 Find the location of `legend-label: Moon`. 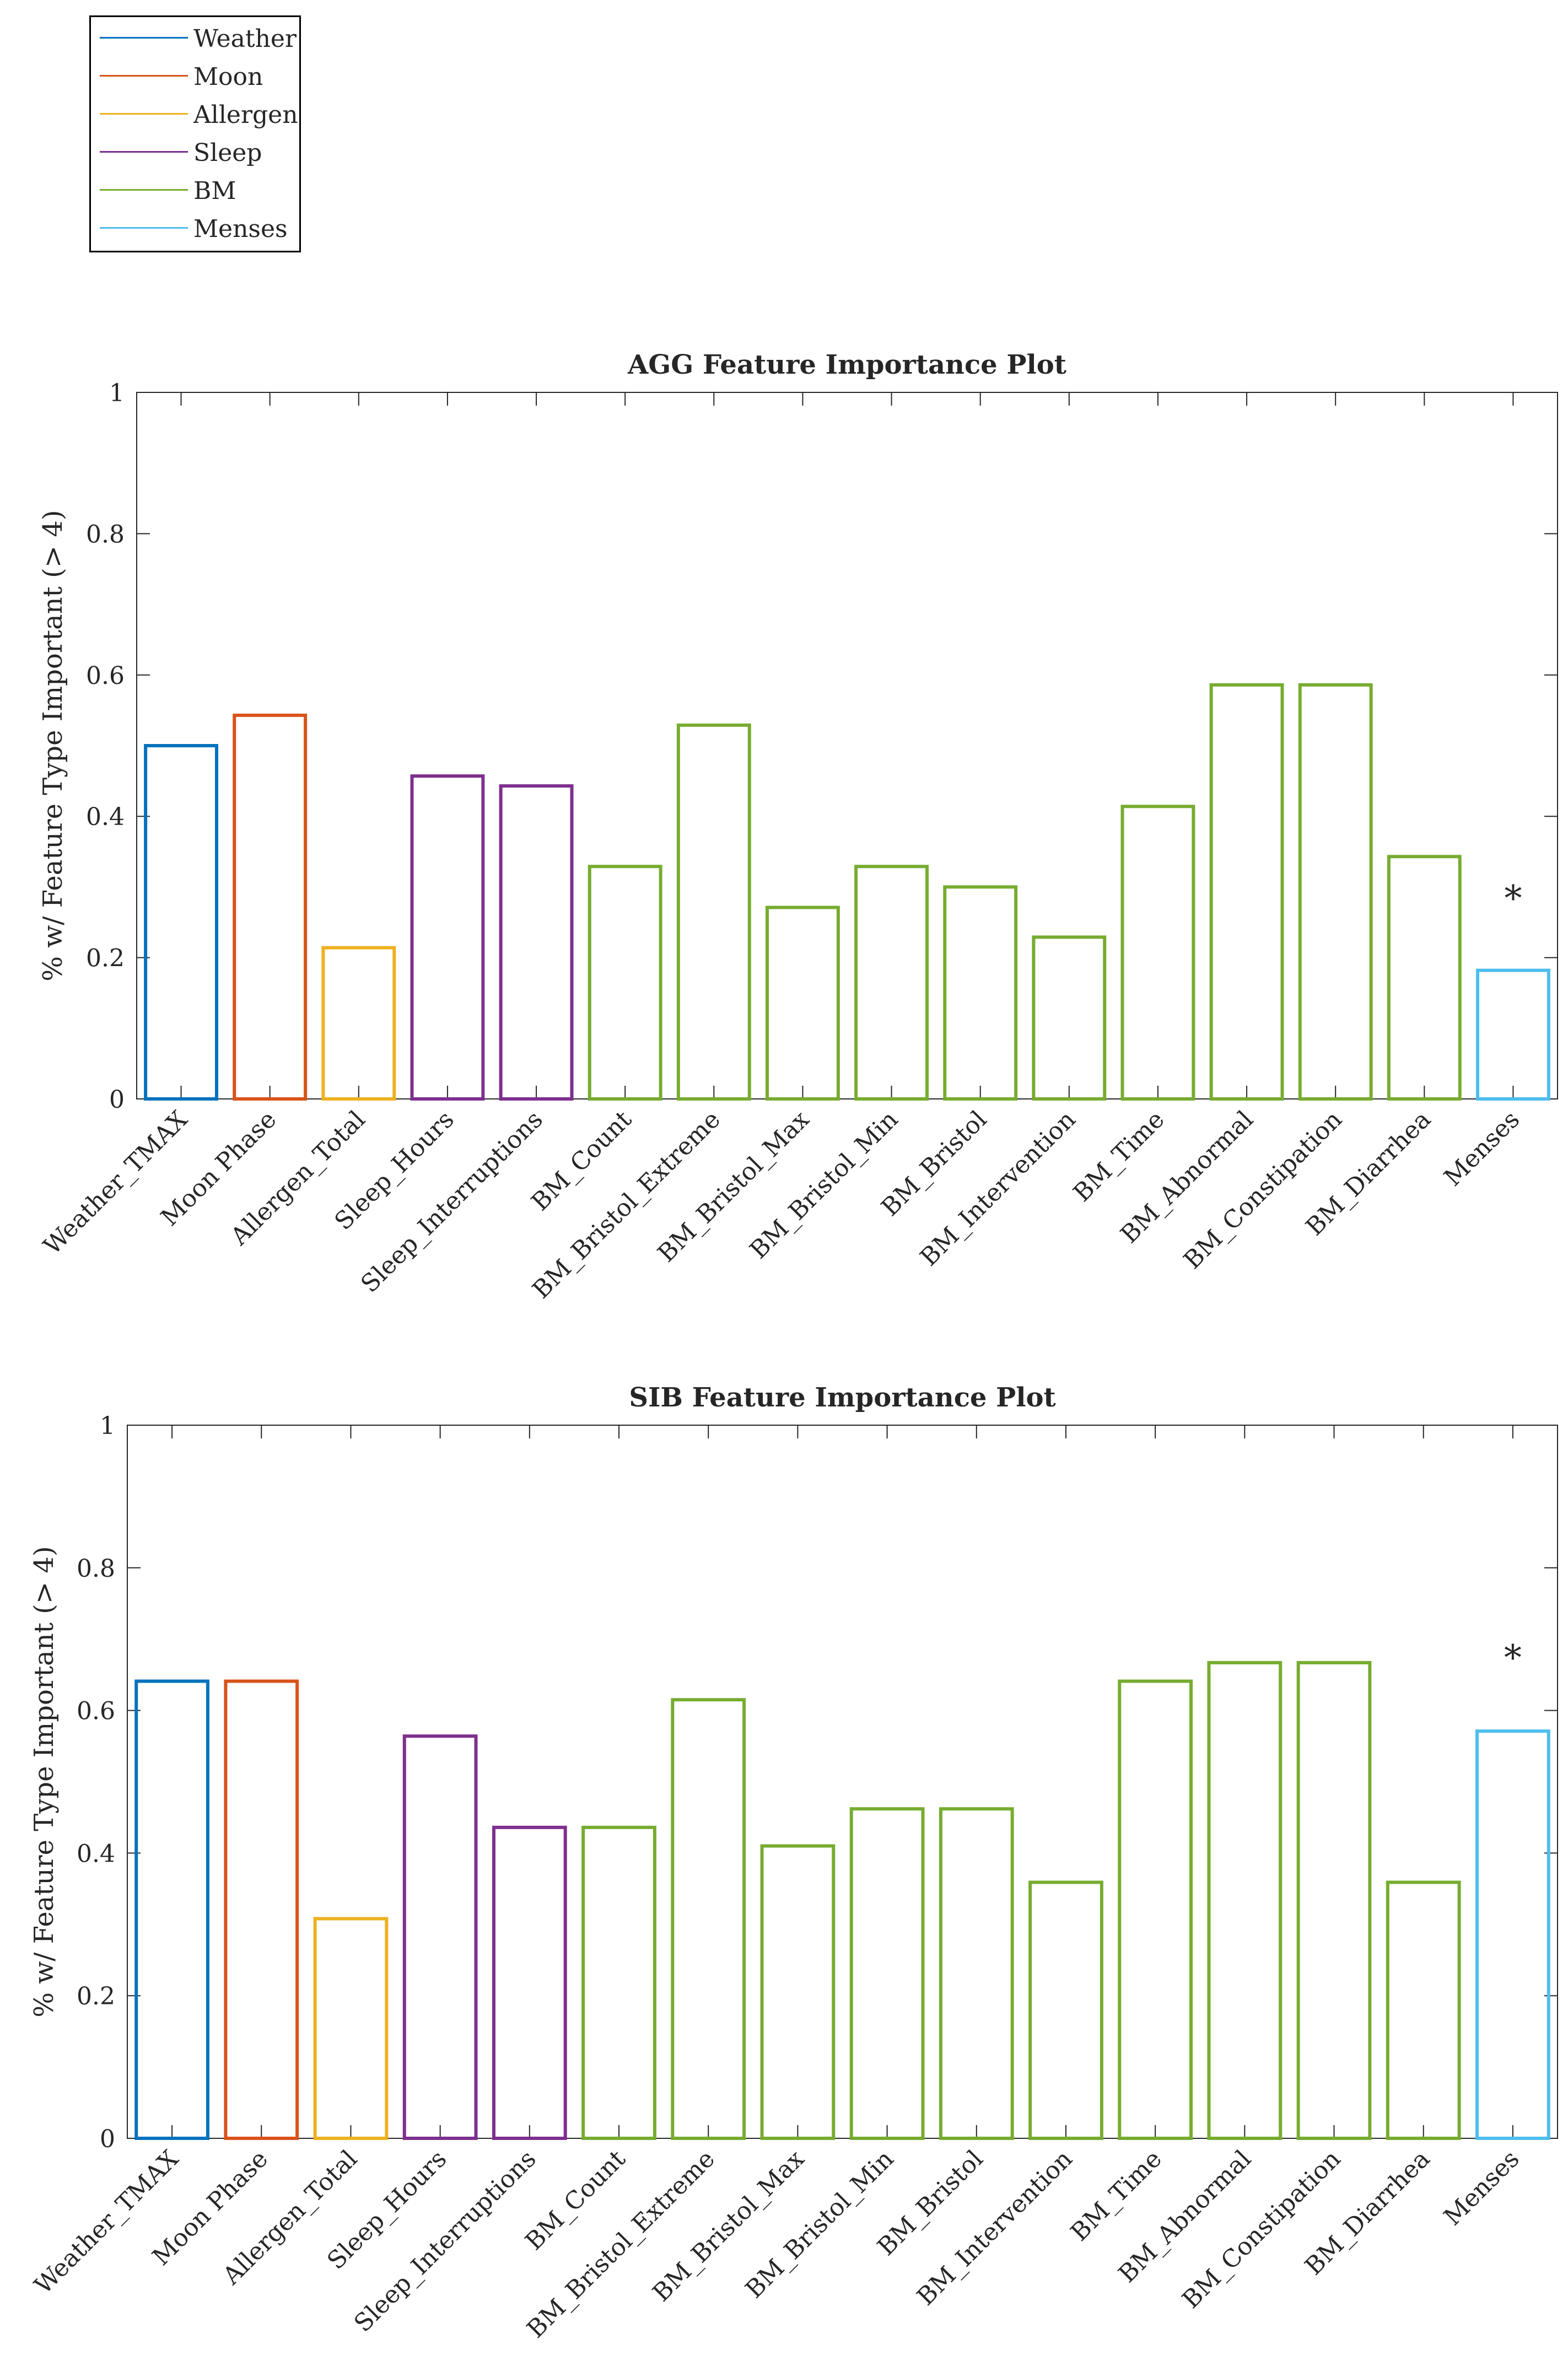

legend-label: Moon is located at coordinates (228, 77).